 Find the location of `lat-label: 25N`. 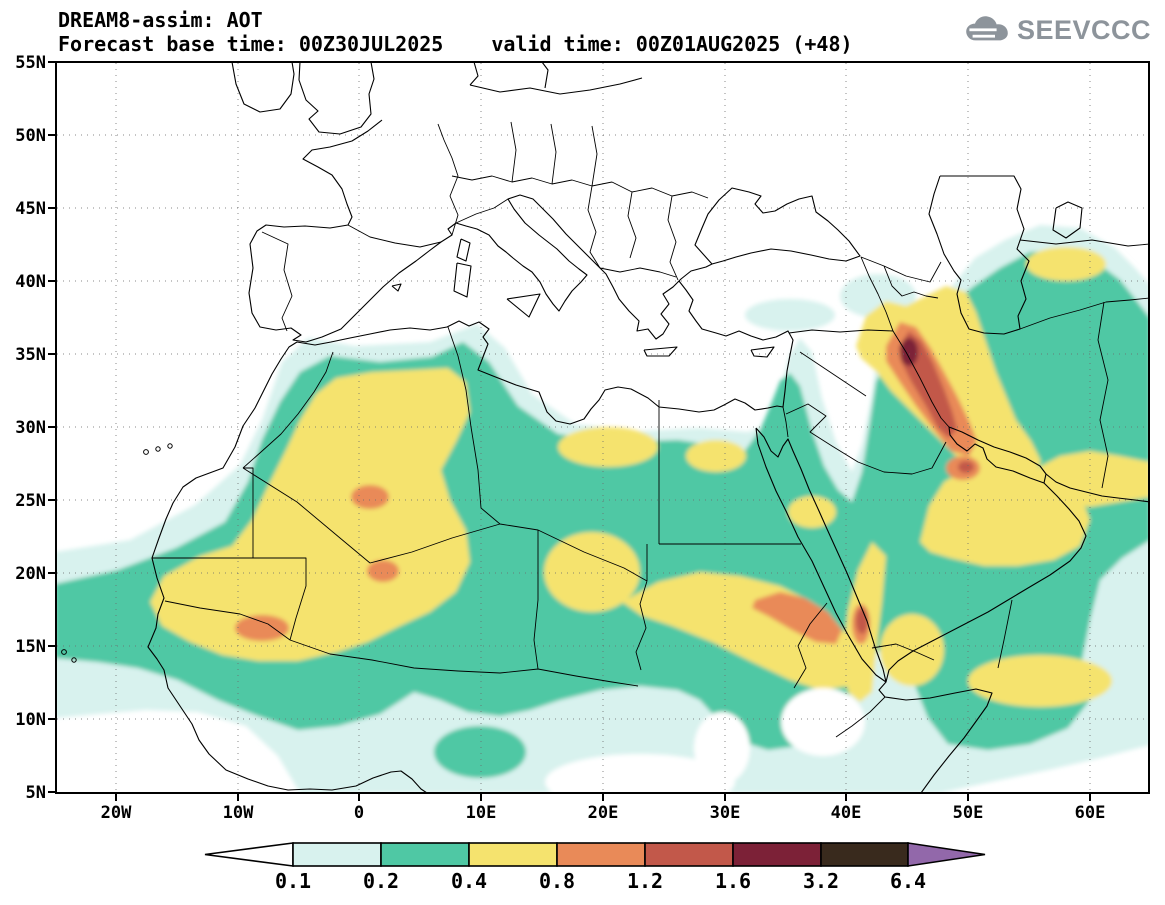

lat-label: 25N is located at coordinates (30, 501).